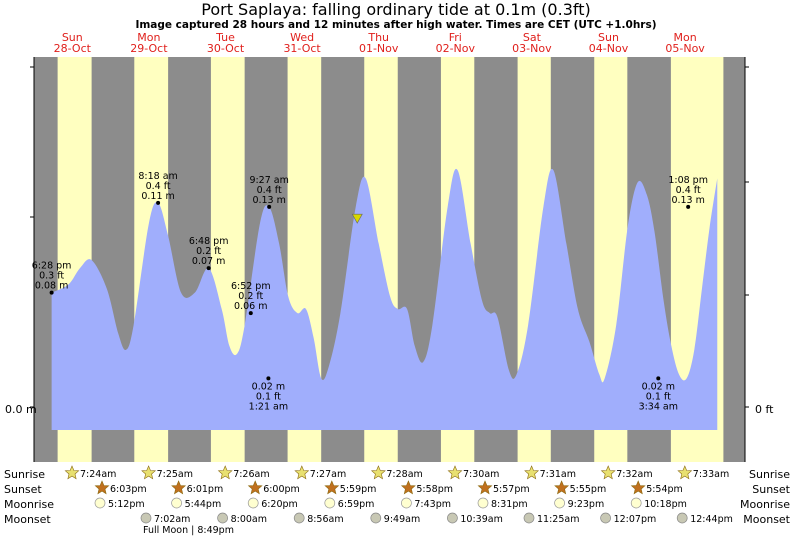  I want to click on moonrise-time: 5:12pm, so click(126, 504).